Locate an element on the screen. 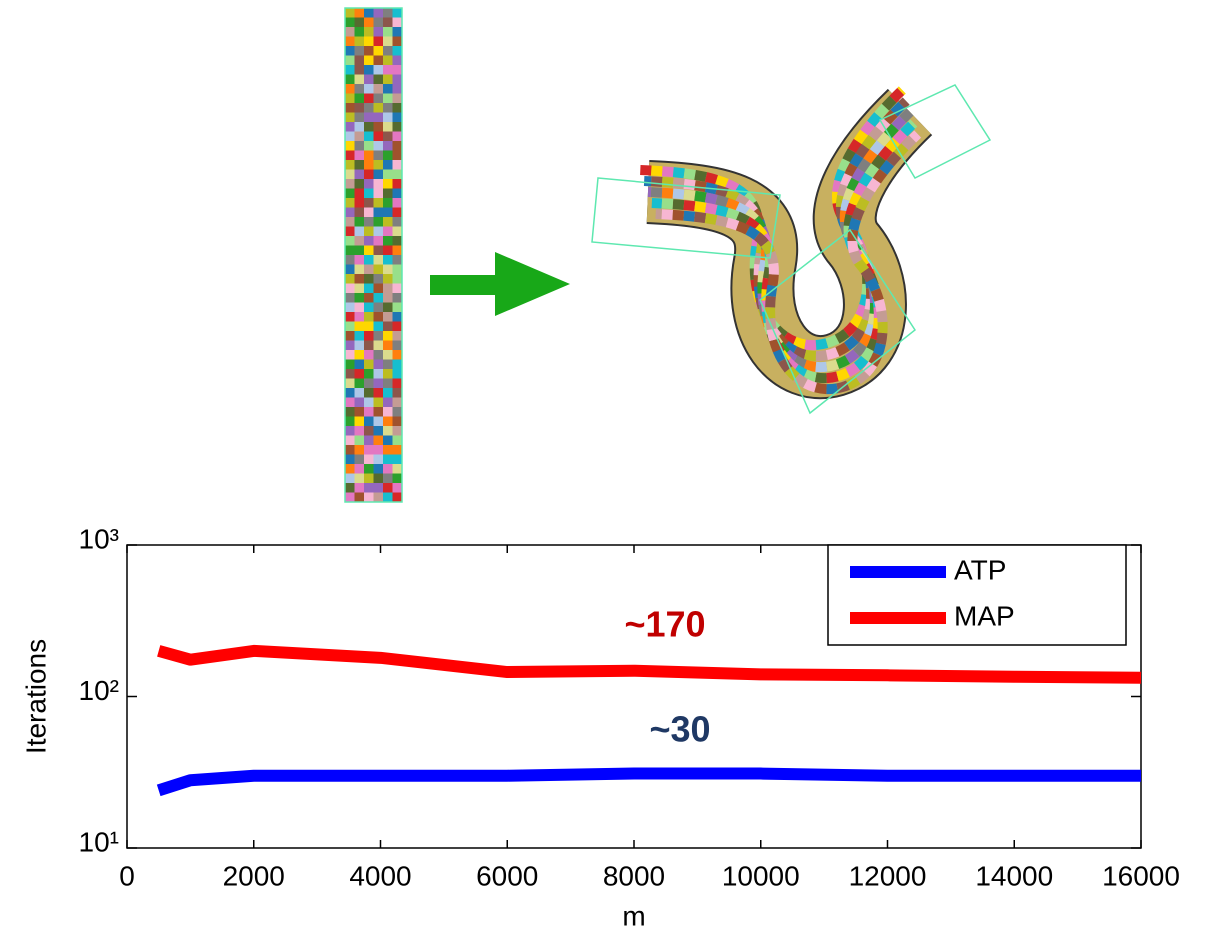 Image resolution: width=1209 pixels, height=936 pixels. x-tick-label: 6000 is located at coordinates (507, 875).